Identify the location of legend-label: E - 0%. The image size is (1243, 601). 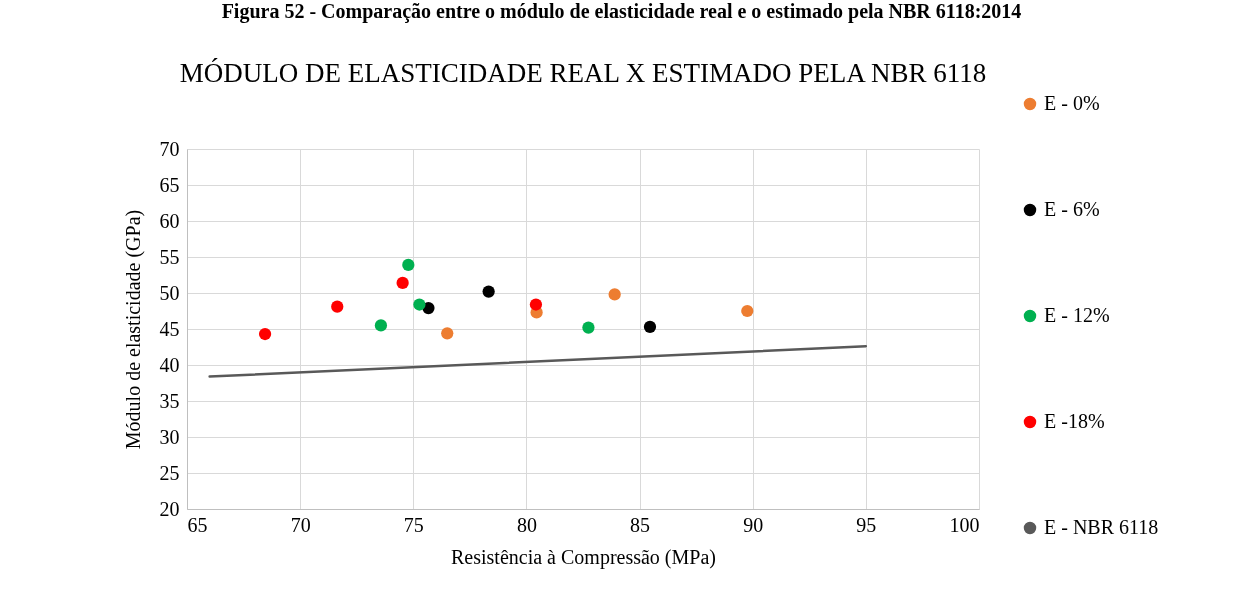
(1072, 103).